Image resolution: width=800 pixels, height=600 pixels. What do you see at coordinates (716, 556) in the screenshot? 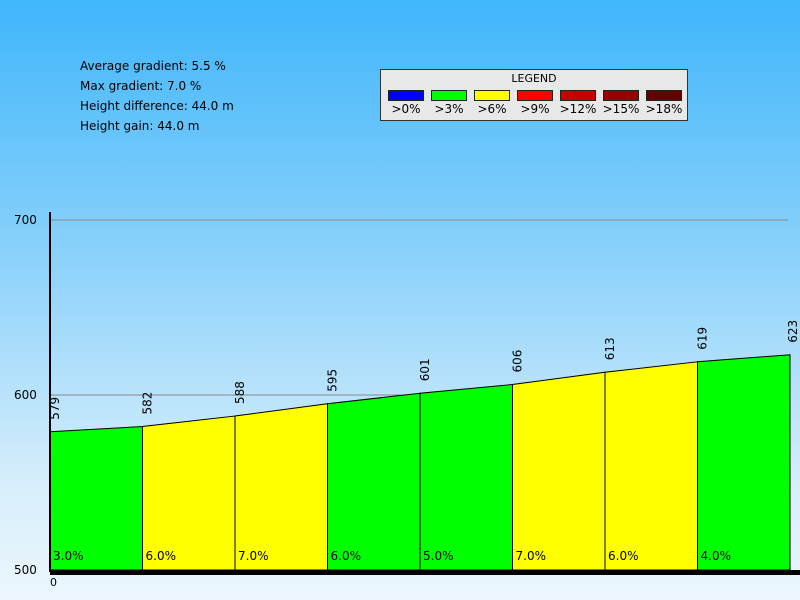
I see `gradient-label: 4.0%` at bounding box center [716, 556].